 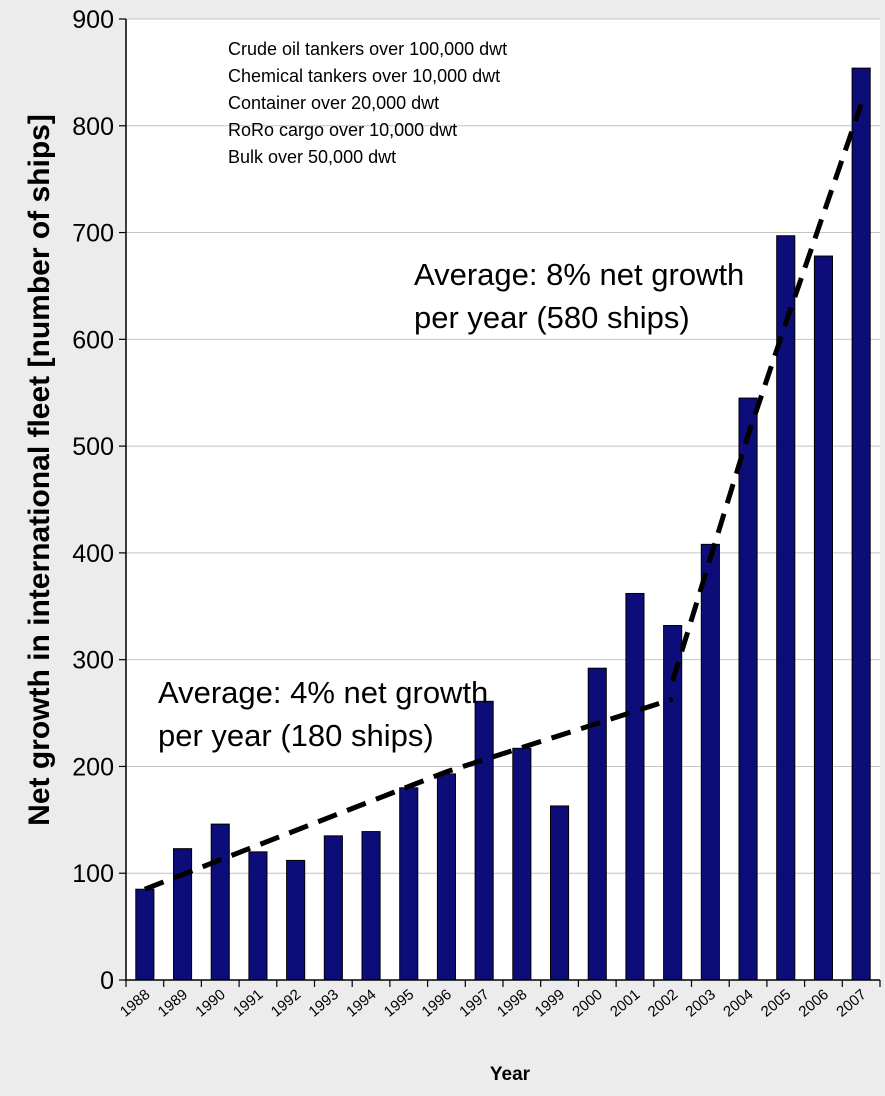 I want to click on bar-1998, so click(x=522, y=864).